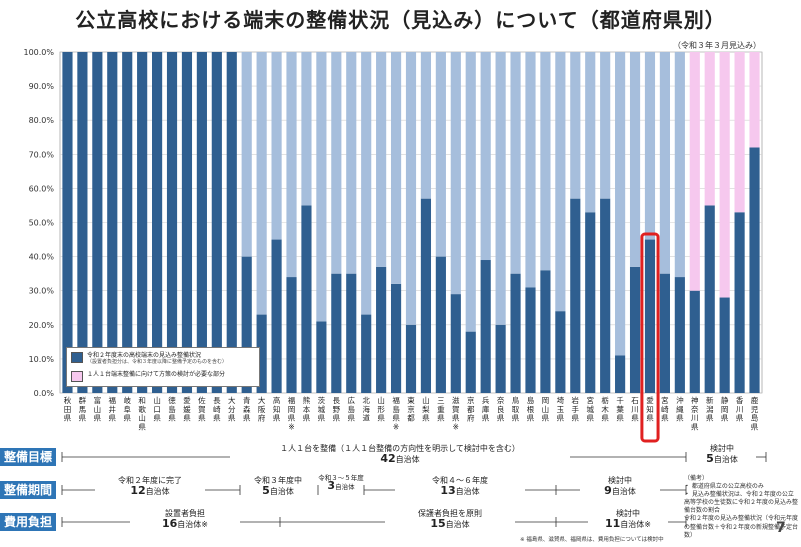  What do you see at coordinates (127, 400) in the screenshot?
I see `x-category-label: 岐` at bounding box center [127, 400].